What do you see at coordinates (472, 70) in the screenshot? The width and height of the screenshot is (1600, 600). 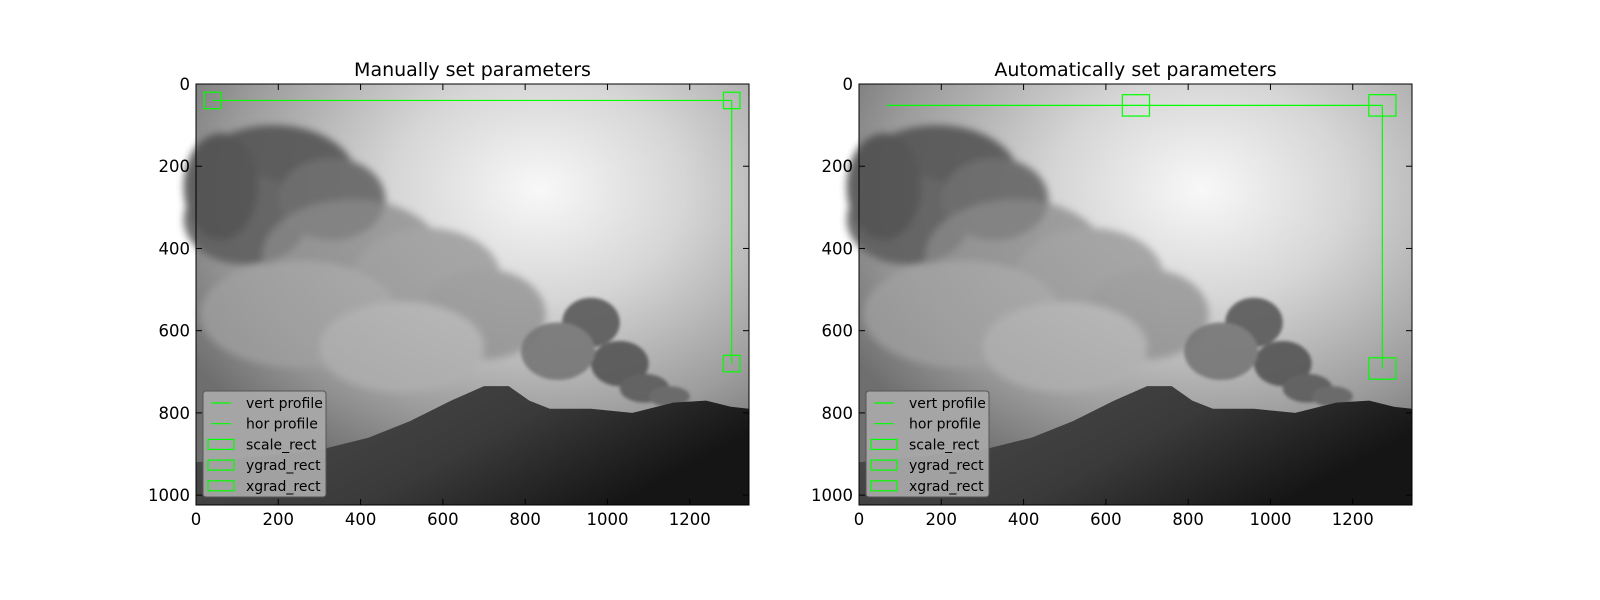 I see `chart-title: Manually set parameters` at bounding box center [472, 70].